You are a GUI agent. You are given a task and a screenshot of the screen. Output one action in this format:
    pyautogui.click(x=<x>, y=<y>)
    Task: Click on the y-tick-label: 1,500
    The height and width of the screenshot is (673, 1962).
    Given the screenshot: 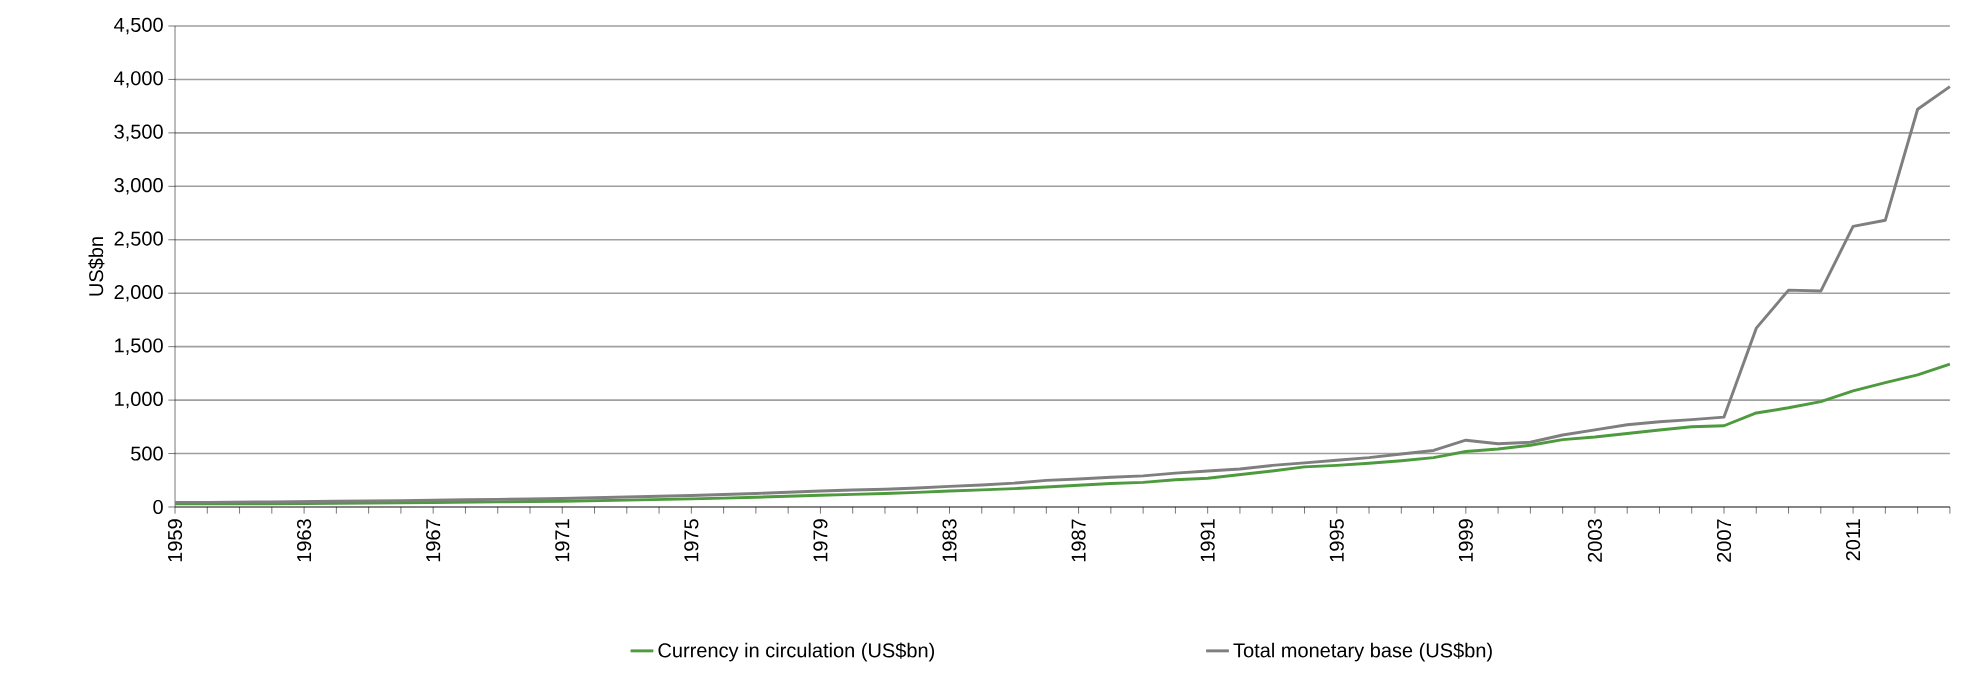 What is the action you would take?
    pyautogui.click(x=139, y=346)
    